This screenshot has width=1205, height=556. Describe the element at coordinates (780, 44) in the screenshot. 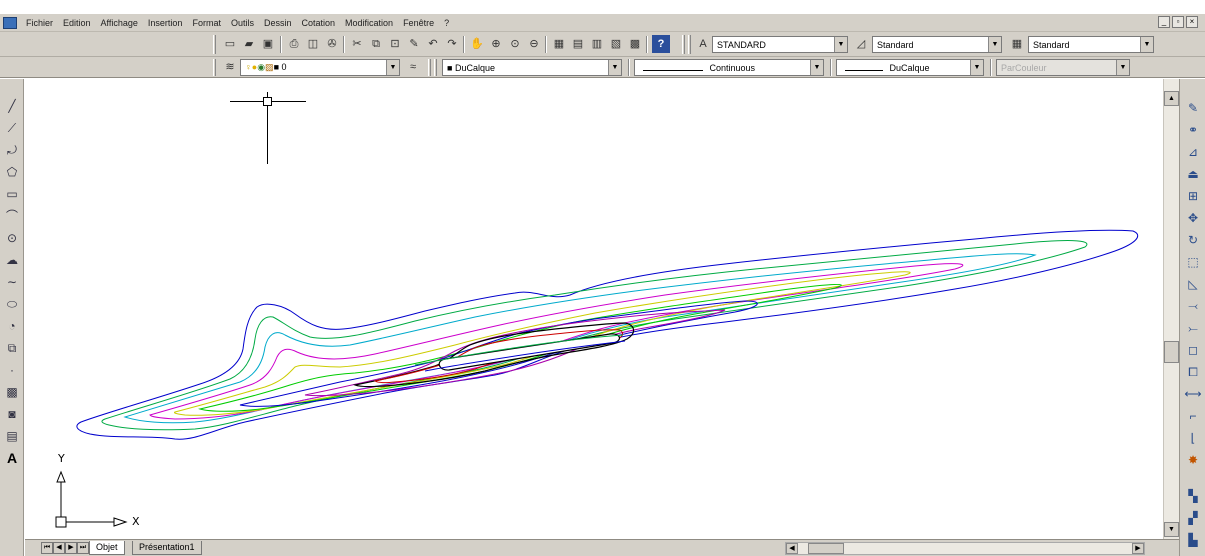

I see `text-style-select: STANDARD ▼` at that location.